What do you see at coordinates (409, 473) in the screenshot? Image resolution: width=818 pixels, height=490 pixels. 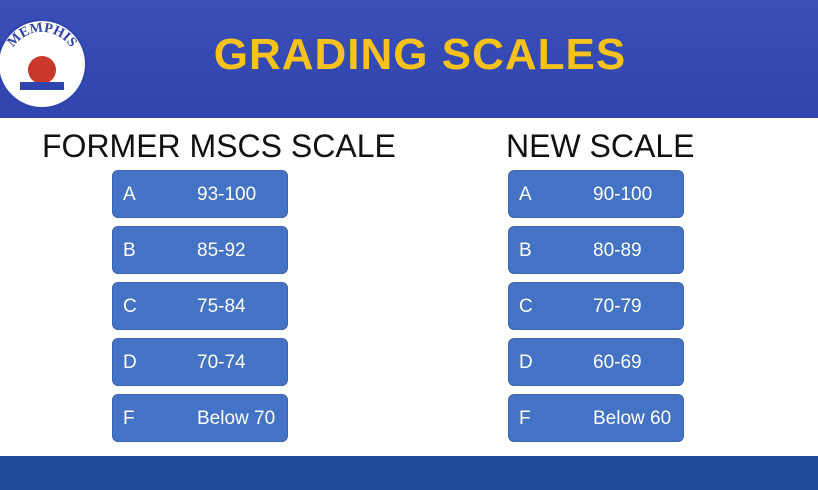 I see `footer-band` at bounding box center [409, 473].